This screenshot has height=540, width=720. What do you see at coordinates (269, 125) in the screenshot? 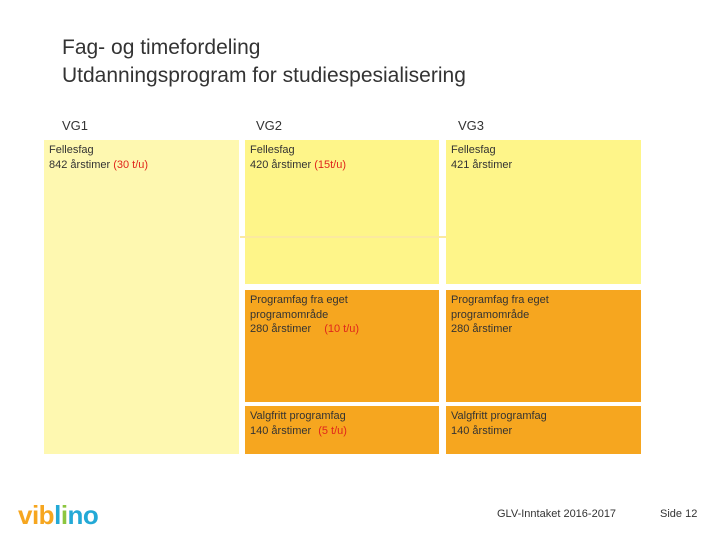
I see `column-header-vg2: VG2` at bounding box center [269, 125].